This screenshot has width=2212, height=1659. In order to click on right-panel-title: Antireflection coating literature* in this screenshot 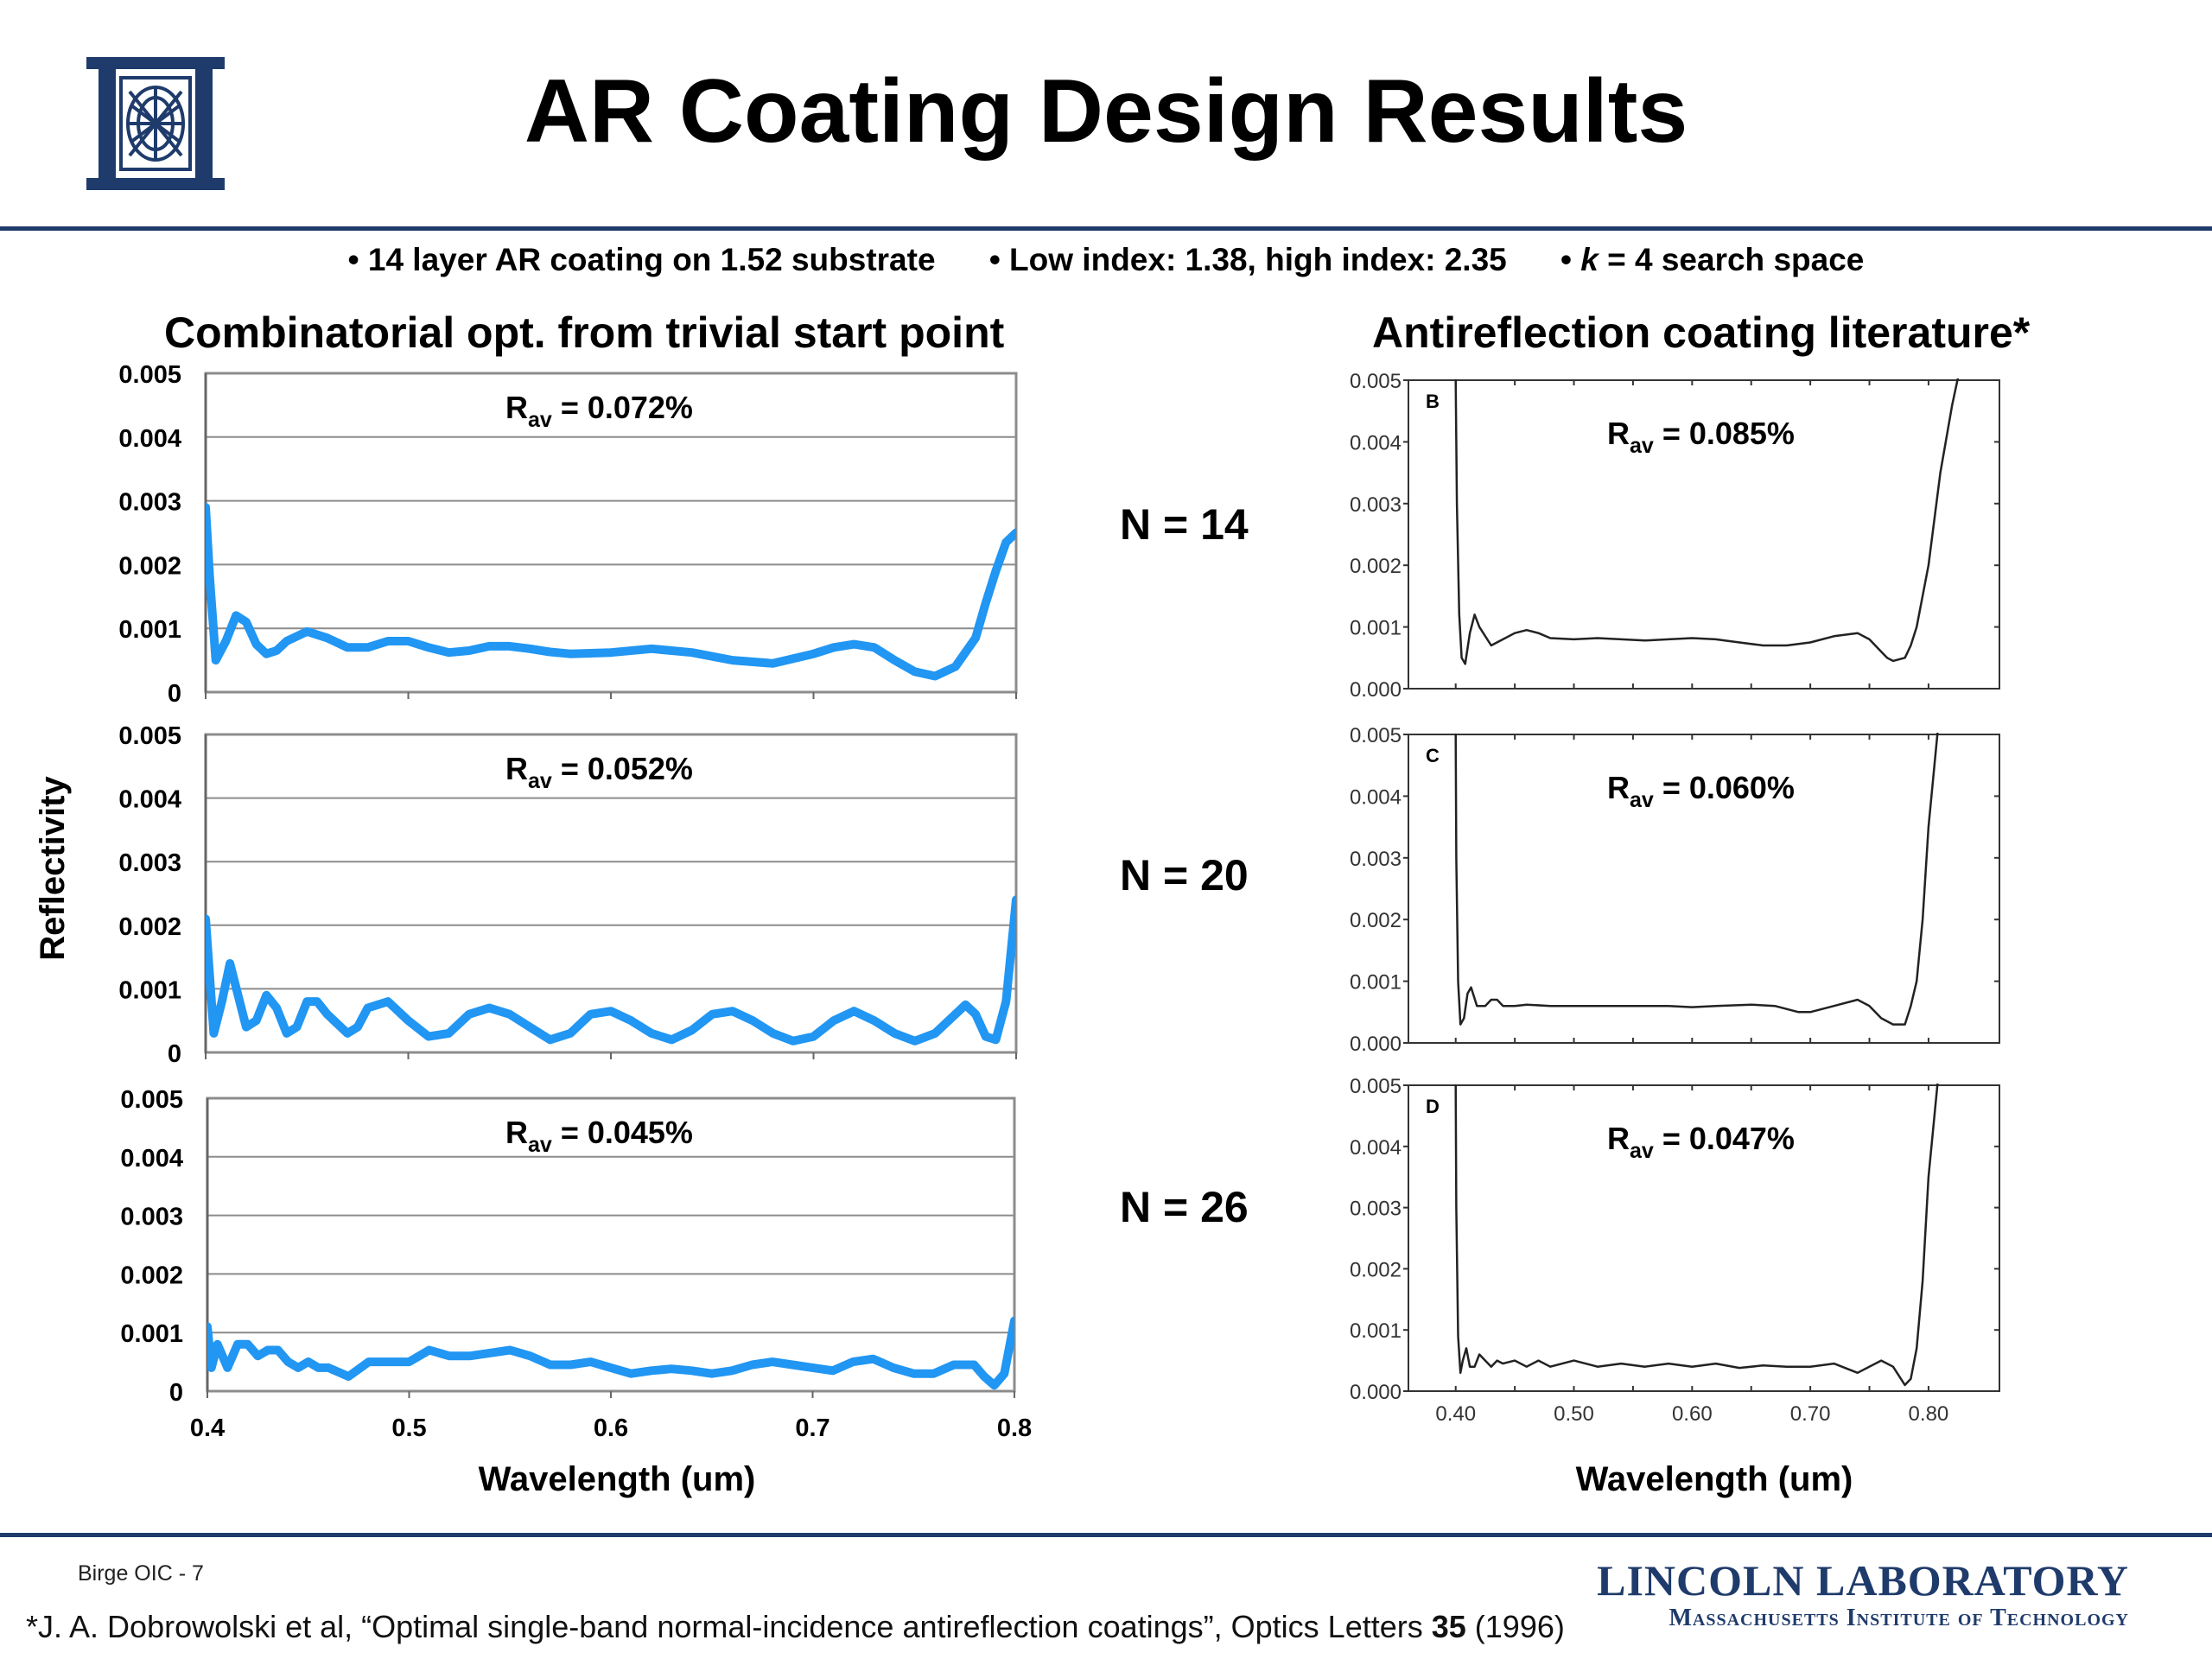, I will do `click(1701, 332)`.